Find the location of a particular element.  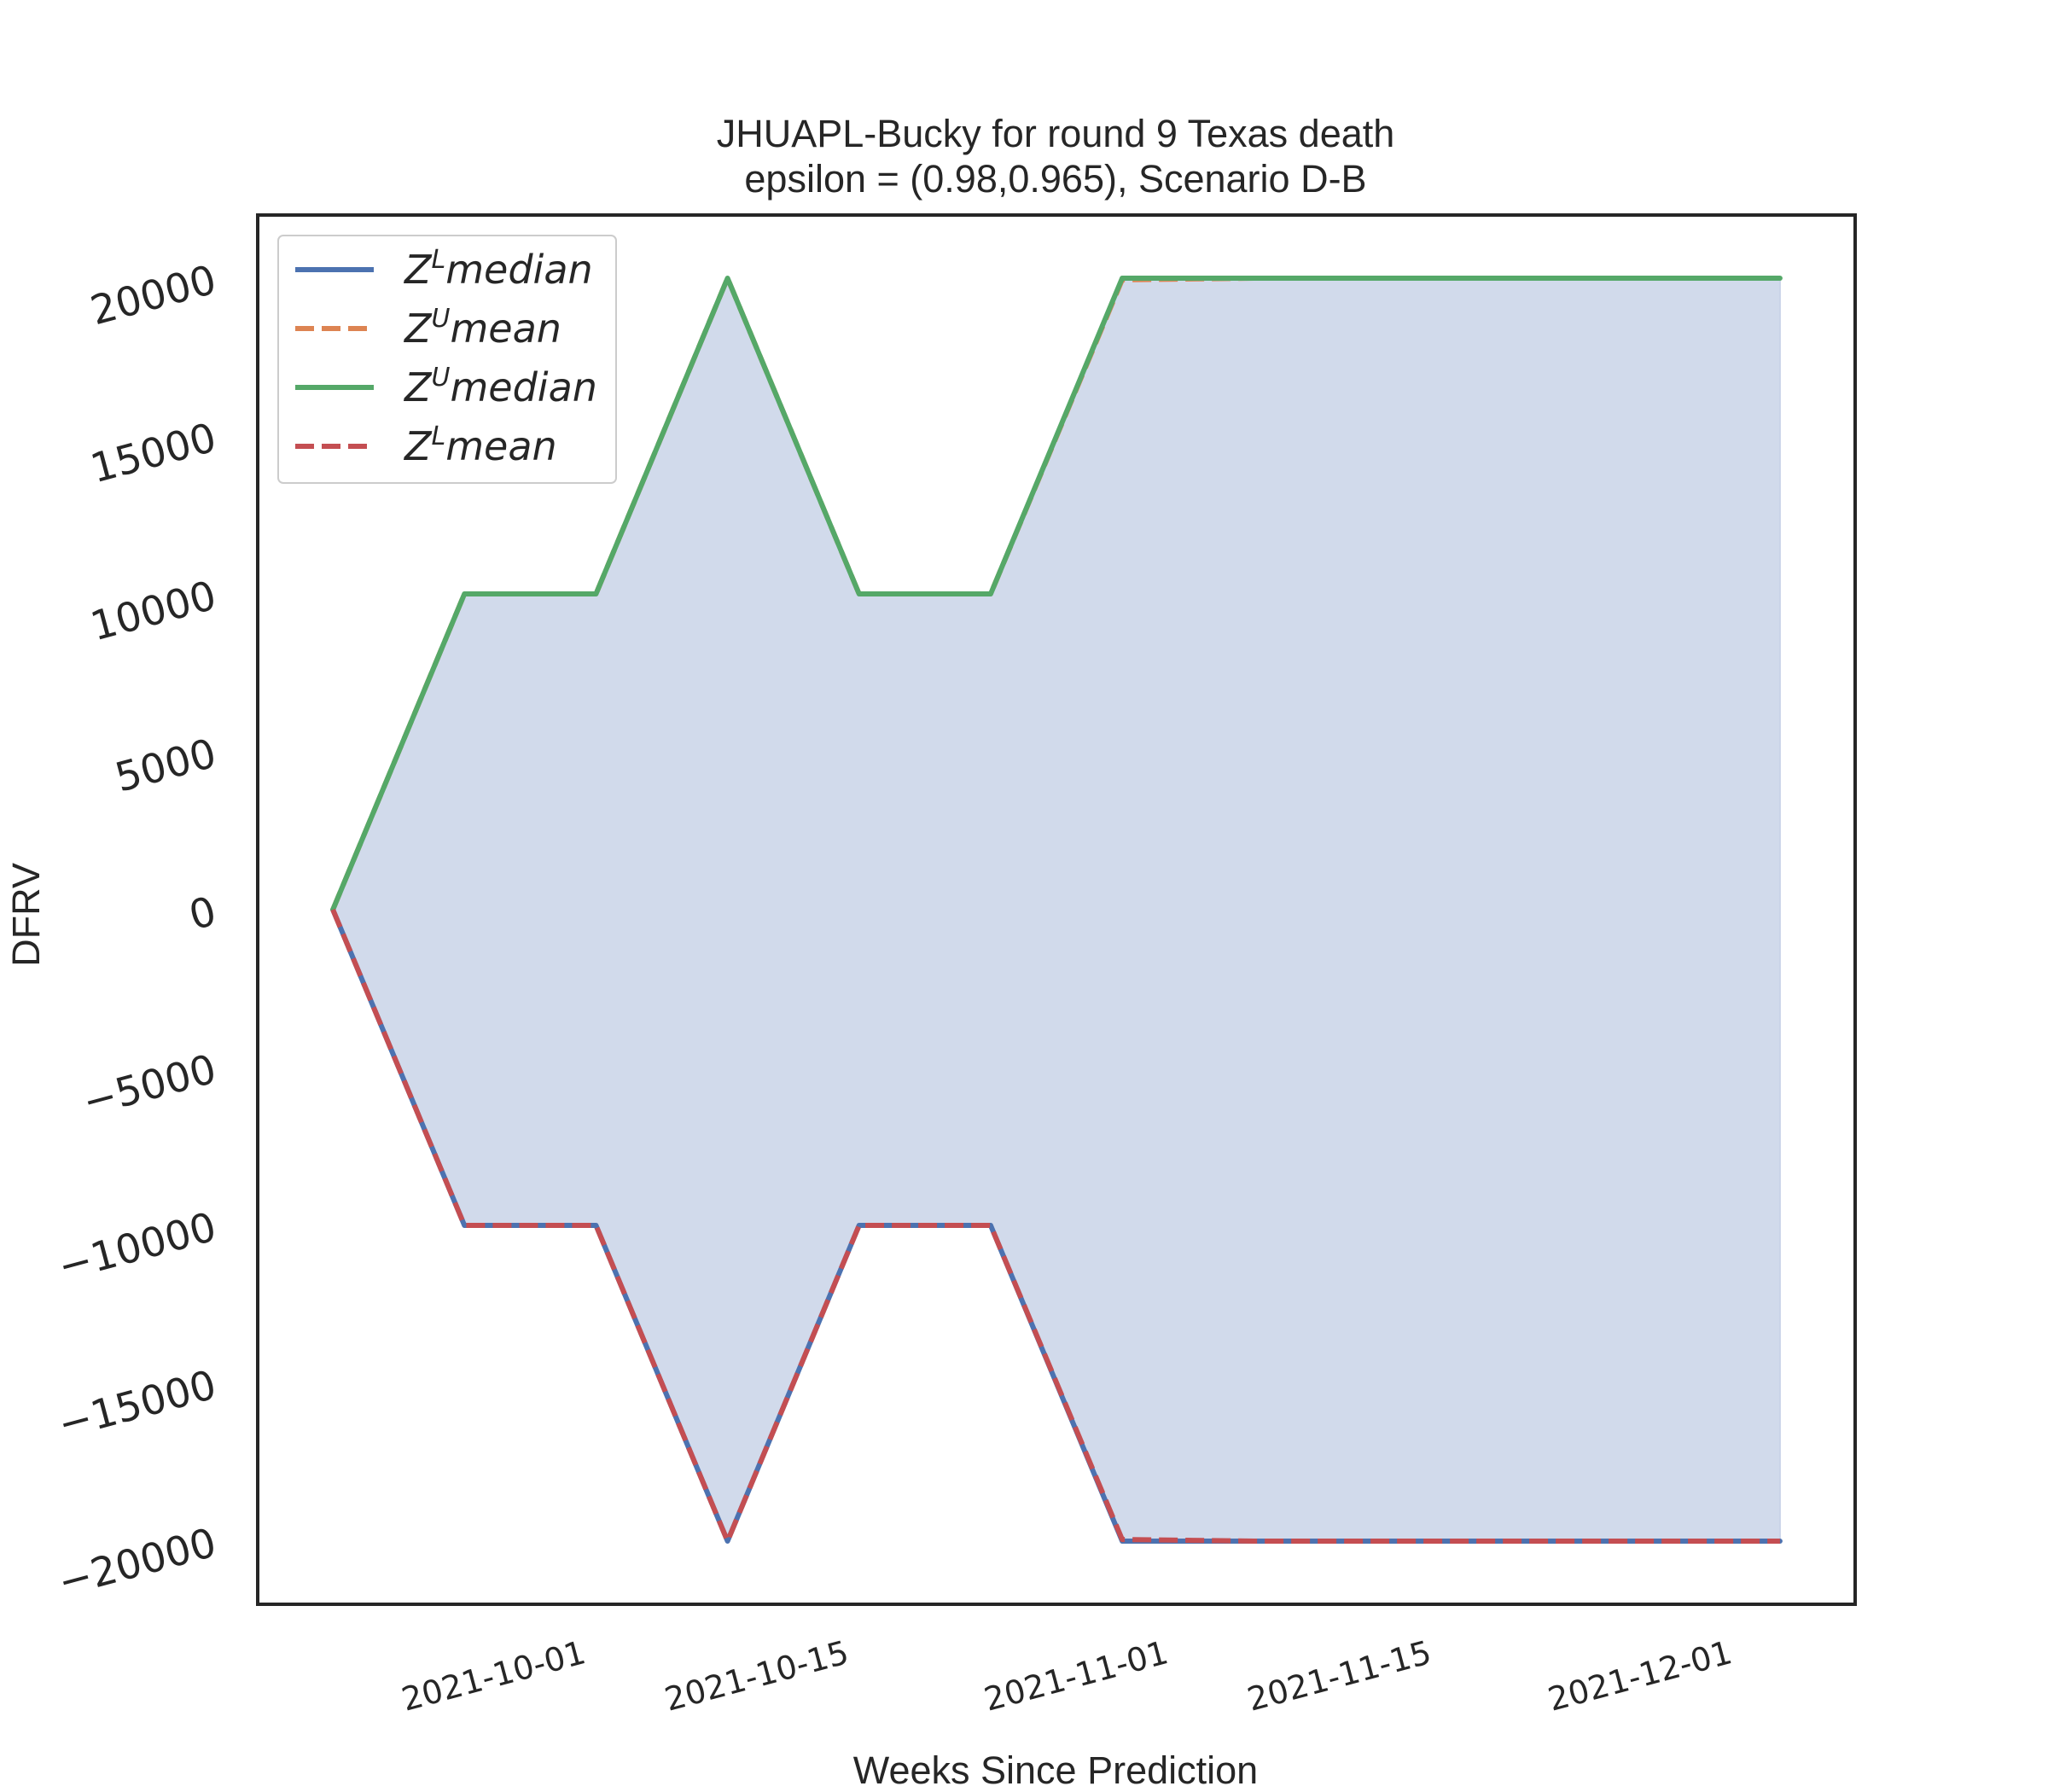

y-tick-label: 10000 is located at coordinates (153, 611).